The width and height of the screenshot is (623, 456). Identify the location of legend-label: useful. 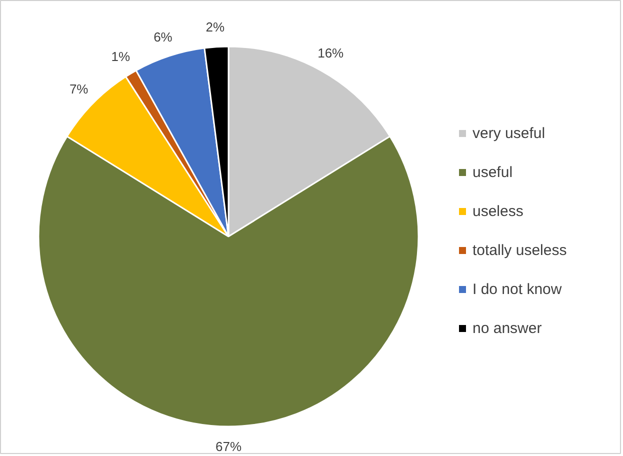
(492, 172).